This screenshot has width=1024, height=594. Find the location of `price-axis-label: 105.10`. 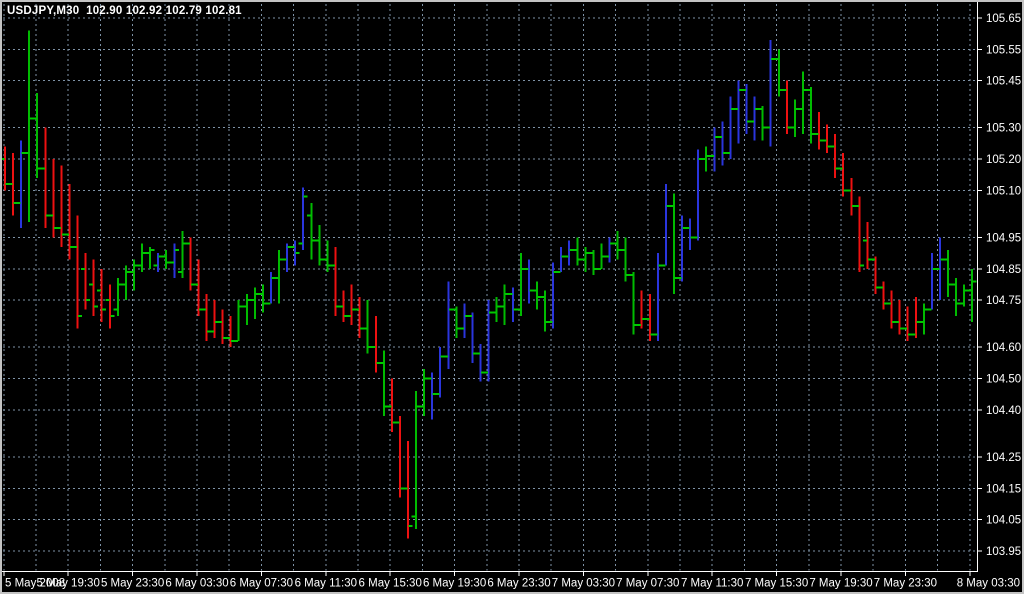

price-axis-label: 105.10 is located at coordinates (1003, 191).